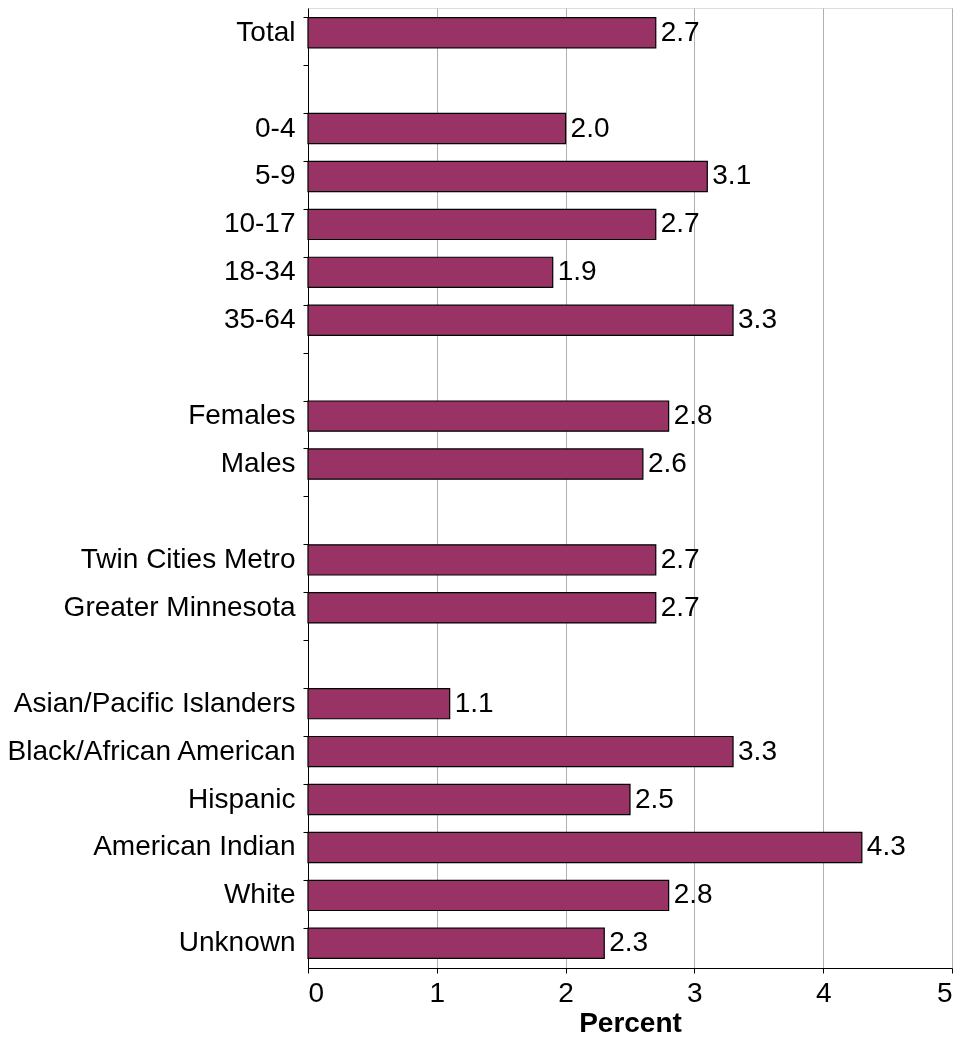  I want to click on y-tick-label: Unknown, so click(237, 942).